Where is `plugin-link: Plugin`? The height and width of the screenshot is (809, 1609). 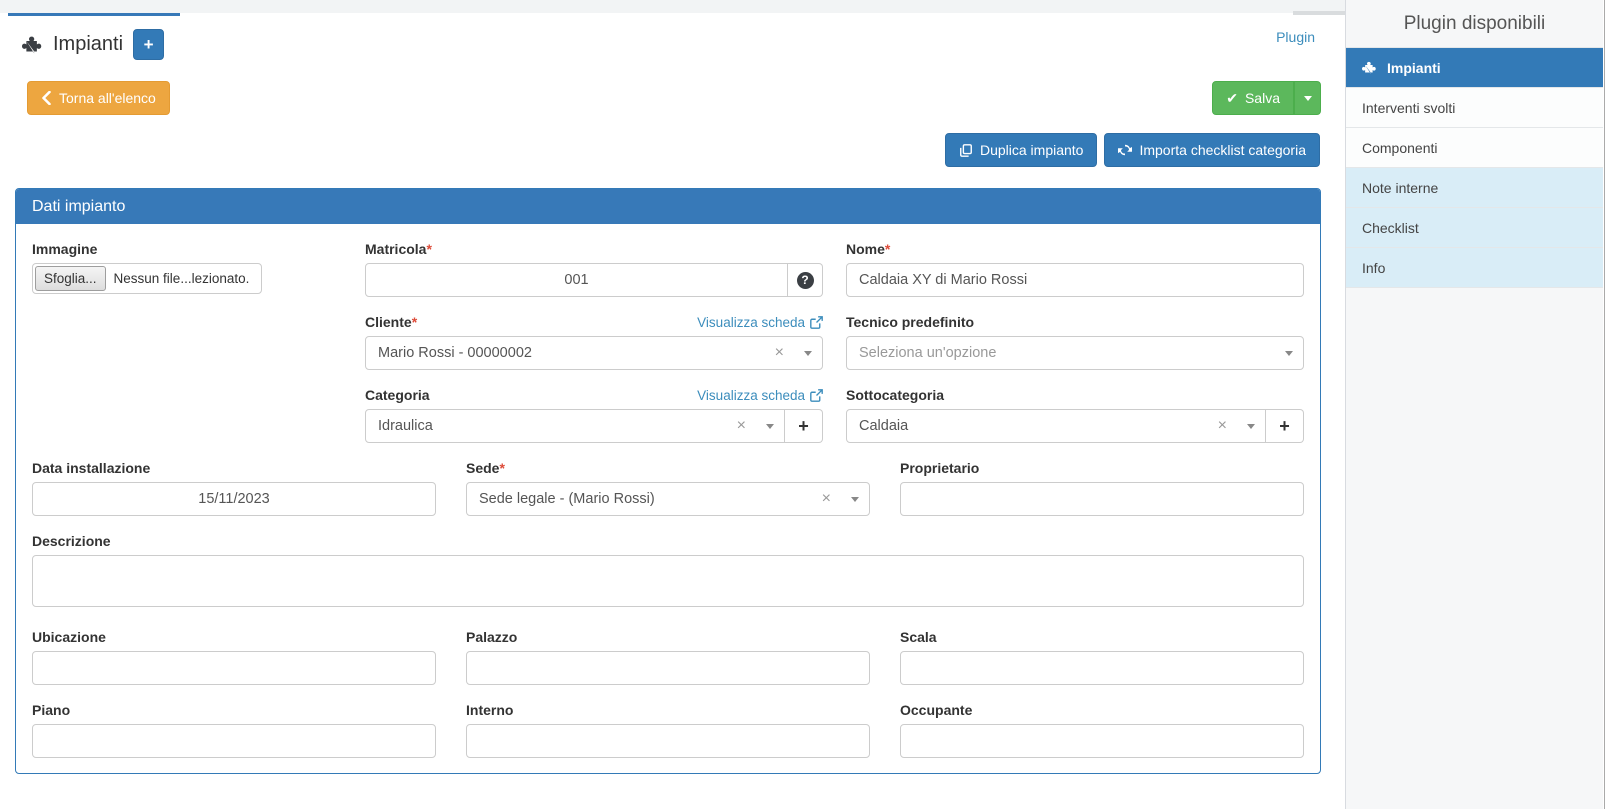
plugin-link: Plugin is located at coordinates (1295, 37).